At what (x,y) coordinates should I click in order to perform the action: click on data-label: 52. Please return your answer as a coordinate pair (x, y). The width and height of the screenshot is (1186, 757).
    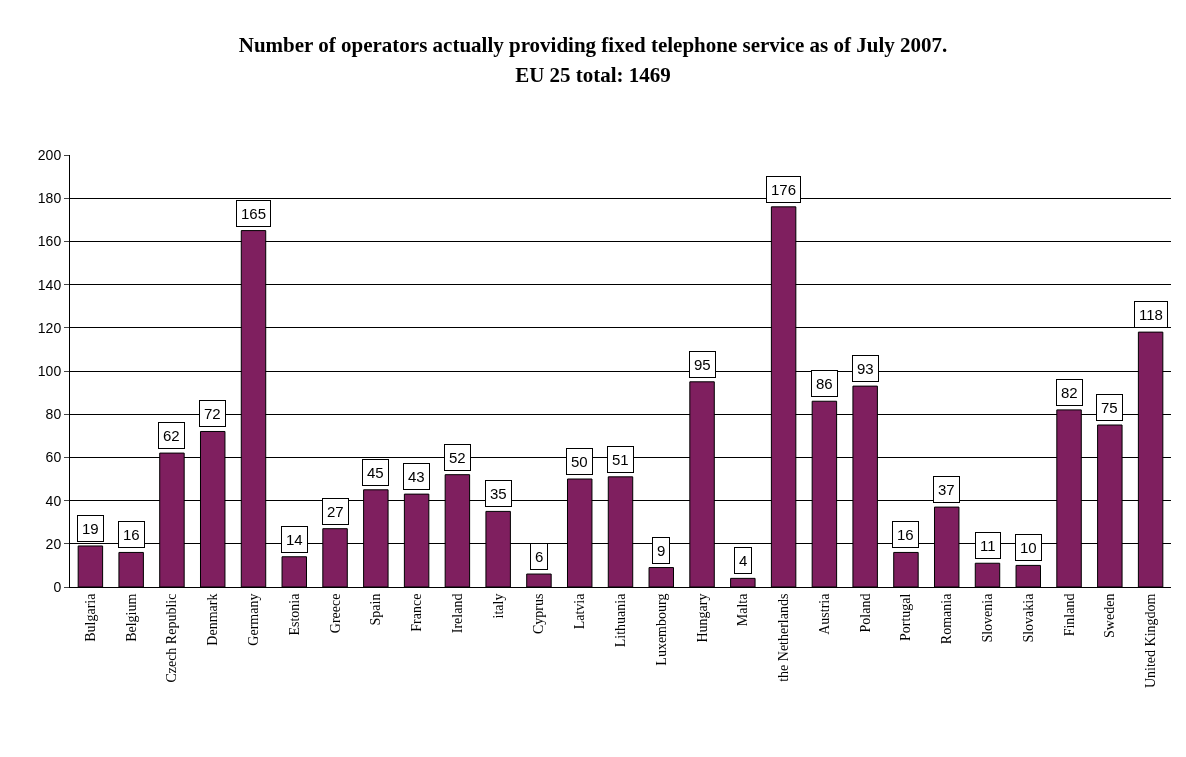
    Looking at the image, I should click on (457, 457).